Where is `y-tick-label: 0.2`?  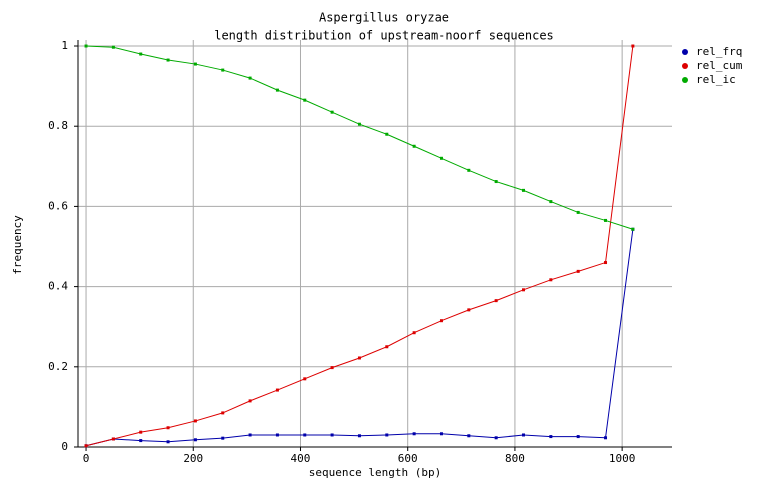
y-tick-label: 0.2 is located at coordinates (58, 366).